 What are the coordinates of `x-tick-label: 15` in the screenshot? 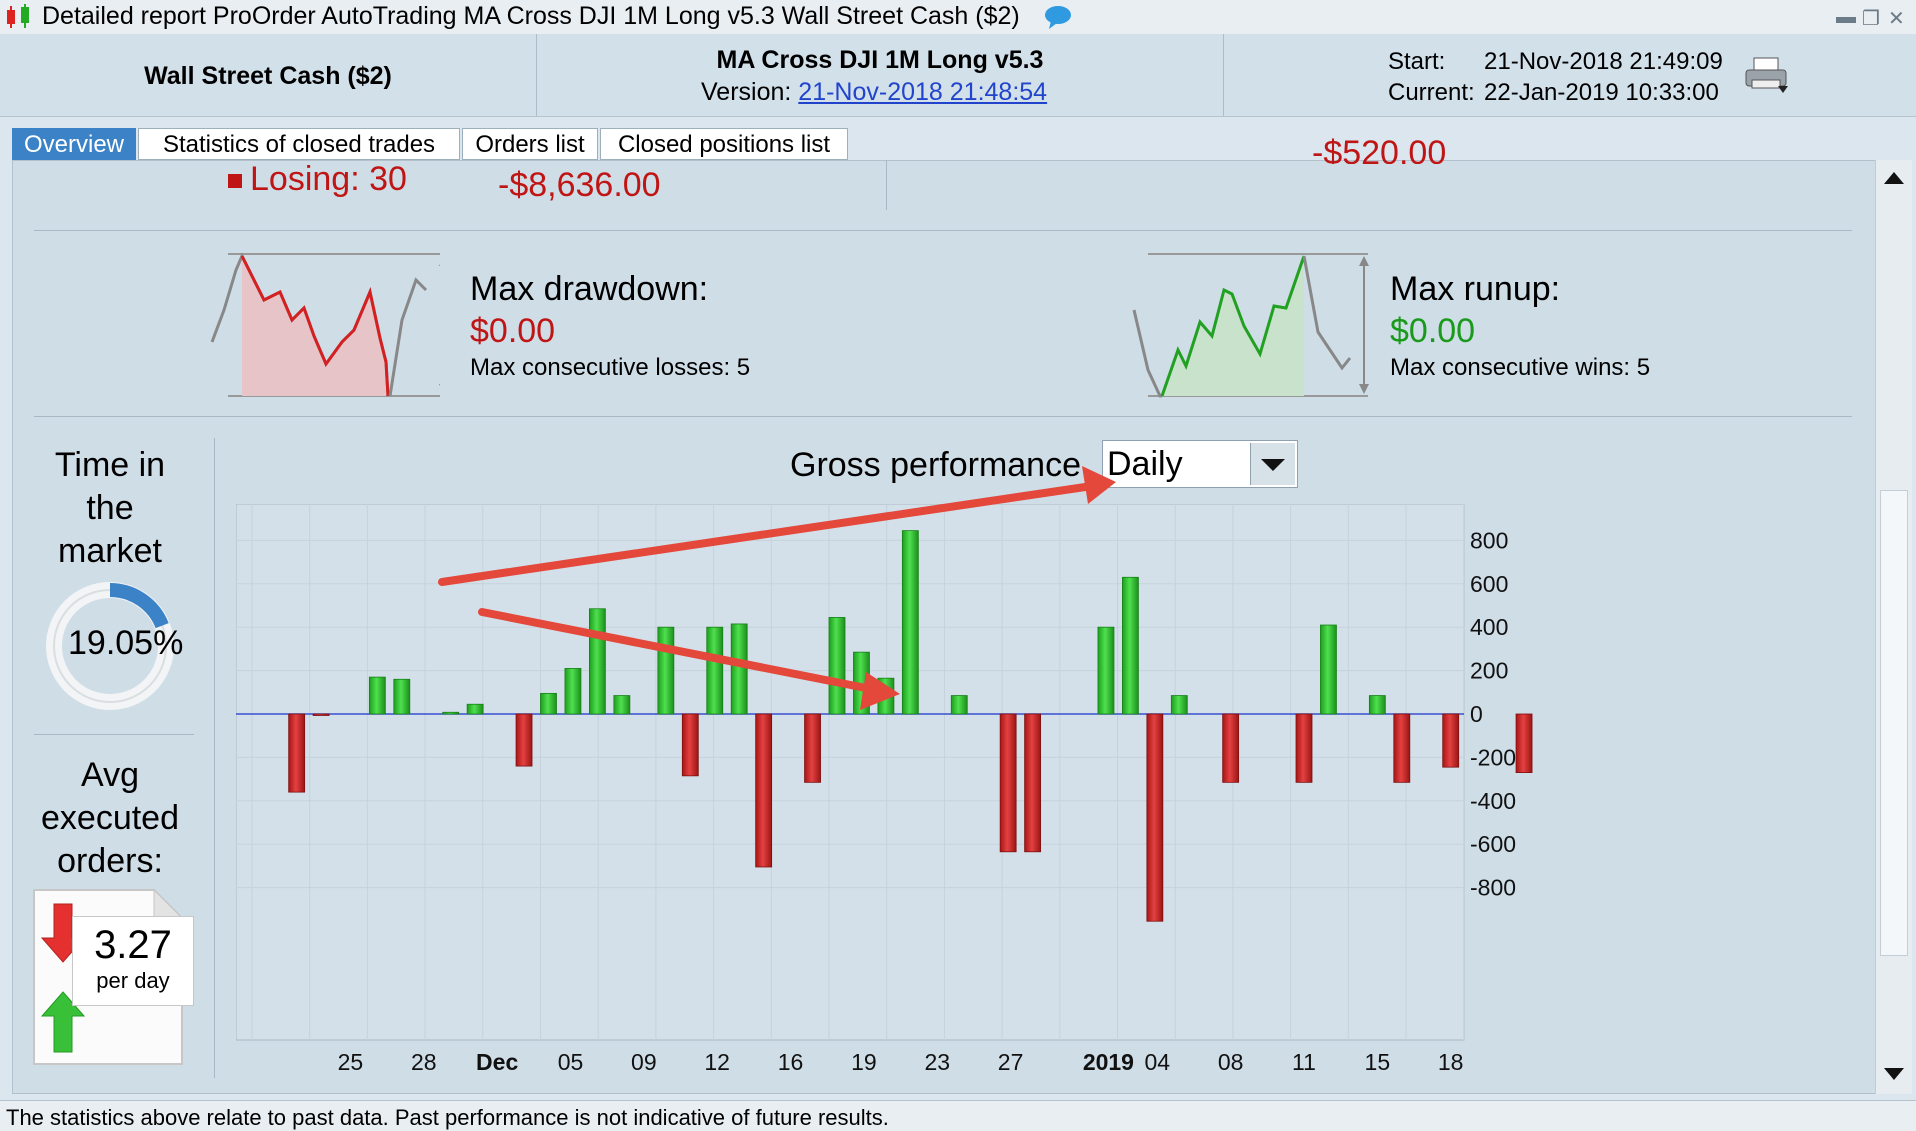 It's located at (1378, 1062).